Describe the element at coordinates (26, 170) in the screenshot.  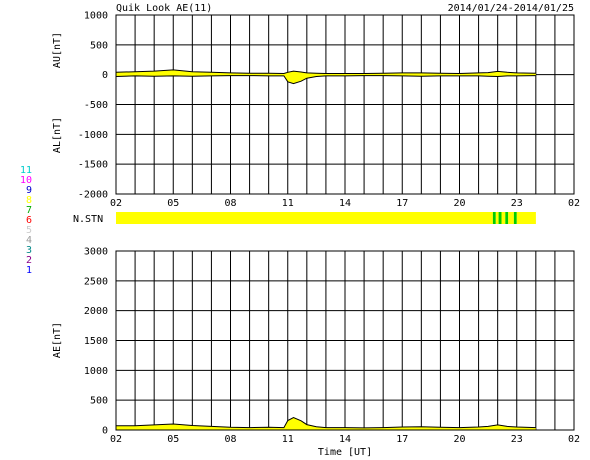
I see `station-legend-number: 11` at that location.